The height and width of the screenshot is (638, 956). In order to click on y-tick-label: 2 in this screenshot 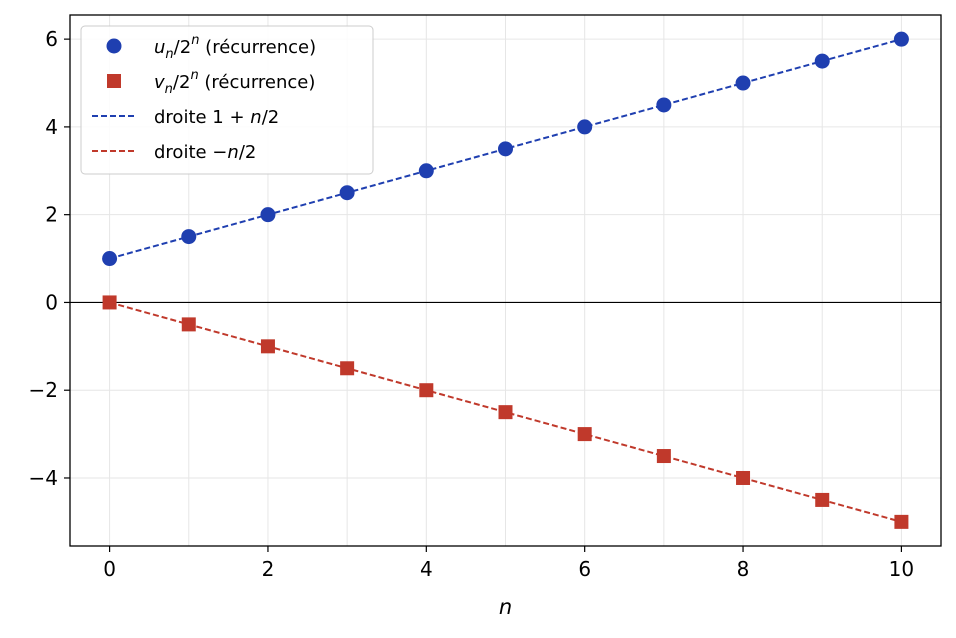, I will do `click(51, 215)`.